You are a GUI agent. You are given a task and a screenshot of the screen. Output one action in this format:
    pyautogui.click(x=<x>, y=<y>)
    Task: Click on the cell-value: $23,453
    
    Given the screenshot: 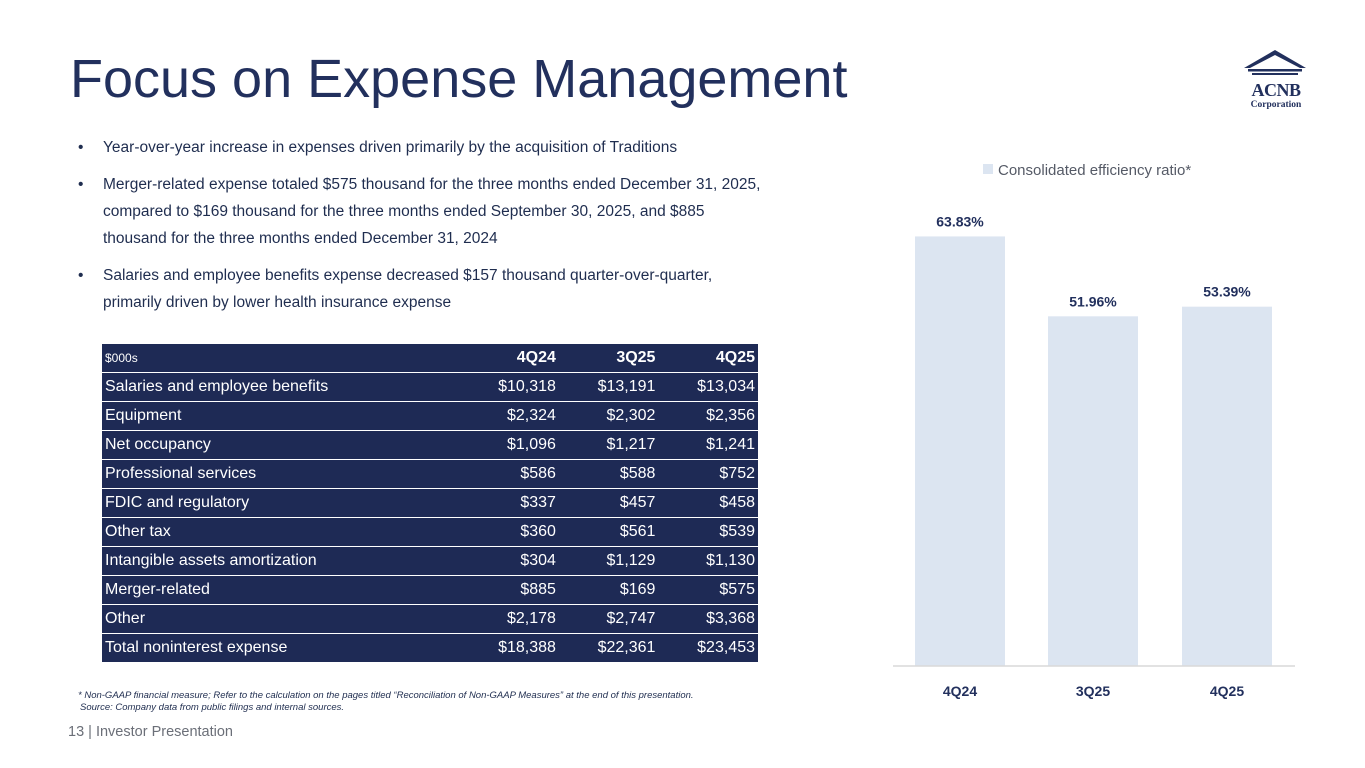 What is the action you would take?
    pyautogui.click(x=726, y=647)
    